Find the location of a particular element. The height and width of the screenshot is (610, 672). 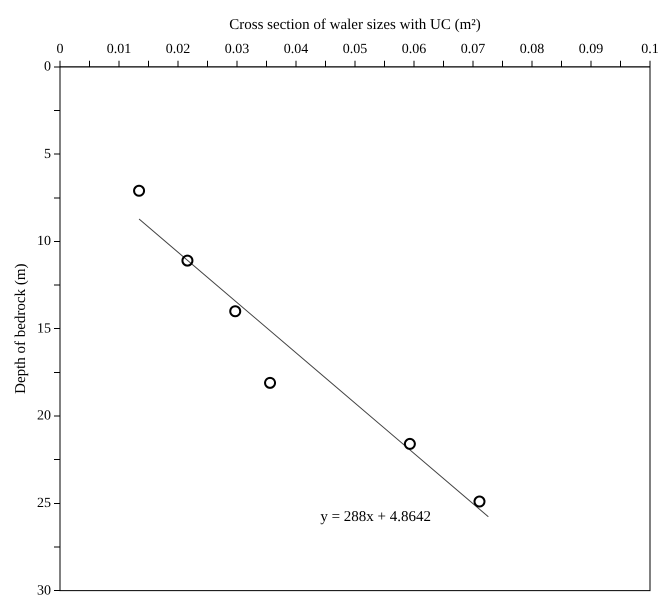

x-tick-label: 0.09 is located at coordinates (591, 50).